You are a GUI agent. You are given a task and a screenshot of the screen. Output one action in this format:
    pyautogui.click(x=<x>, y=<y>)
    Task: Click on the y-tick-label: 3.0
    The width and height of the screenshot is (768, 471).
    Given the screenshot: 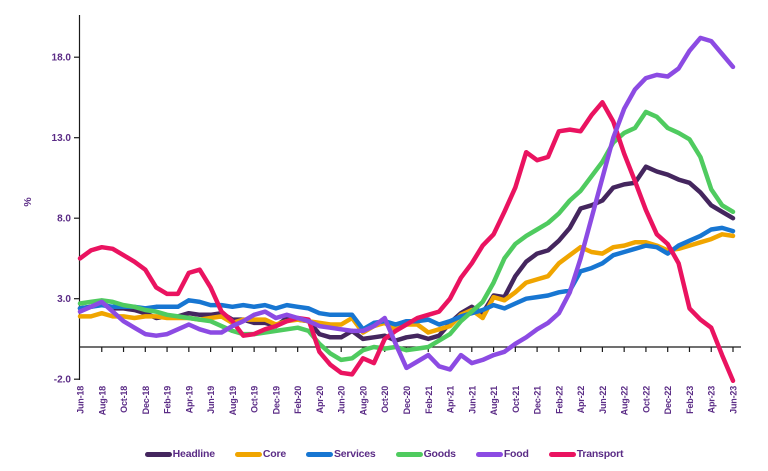 What is the action you would take?
    pyautogui.click(x=64, y=299)
    